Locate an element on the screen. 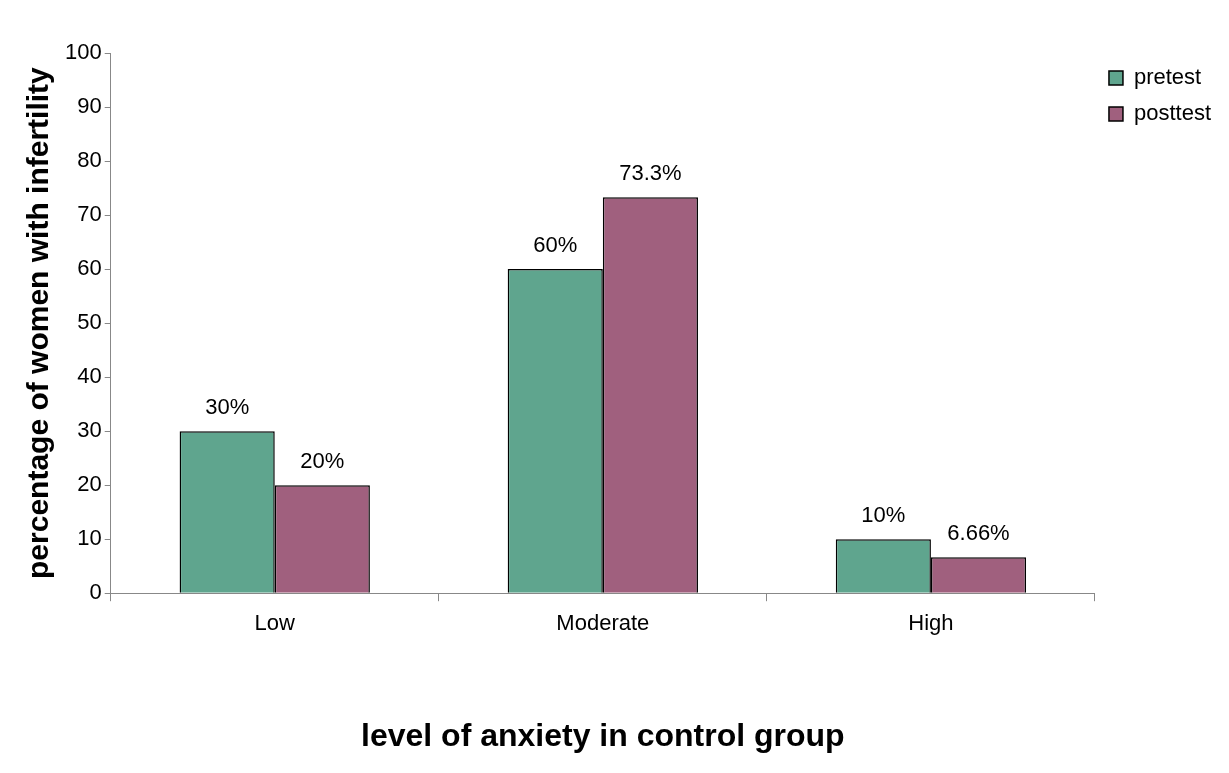  x-tick-label: High is located at coordinates (931, 623).